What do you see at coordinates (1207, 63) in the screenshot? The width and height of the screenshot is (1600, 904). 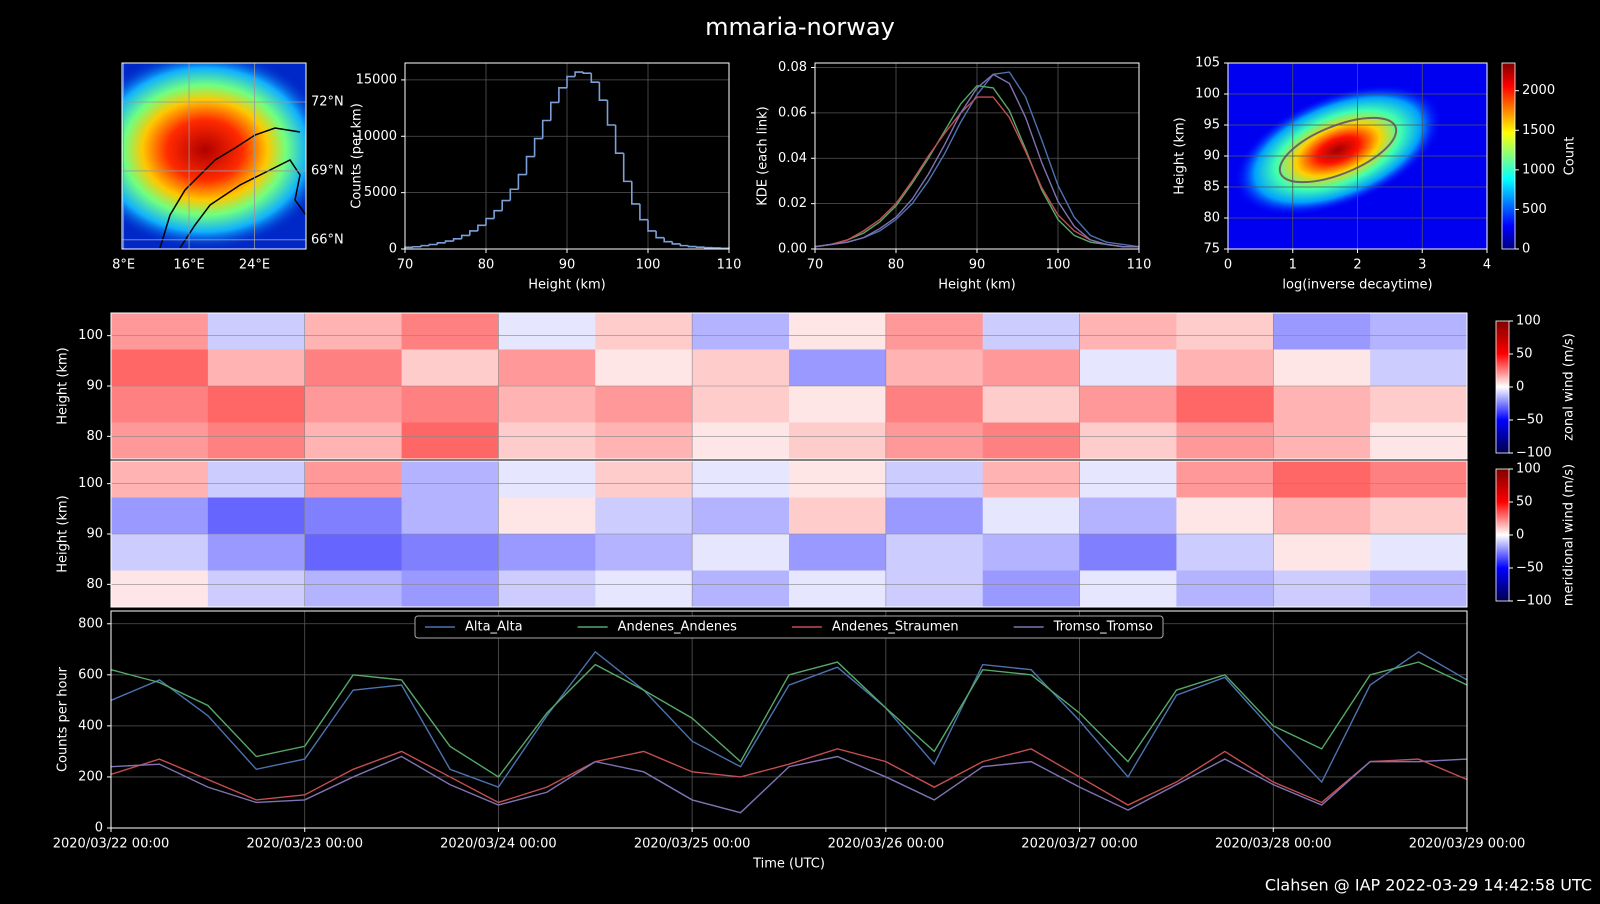 I see `y-tick-label: 105` at bounding box center [1207, 63].